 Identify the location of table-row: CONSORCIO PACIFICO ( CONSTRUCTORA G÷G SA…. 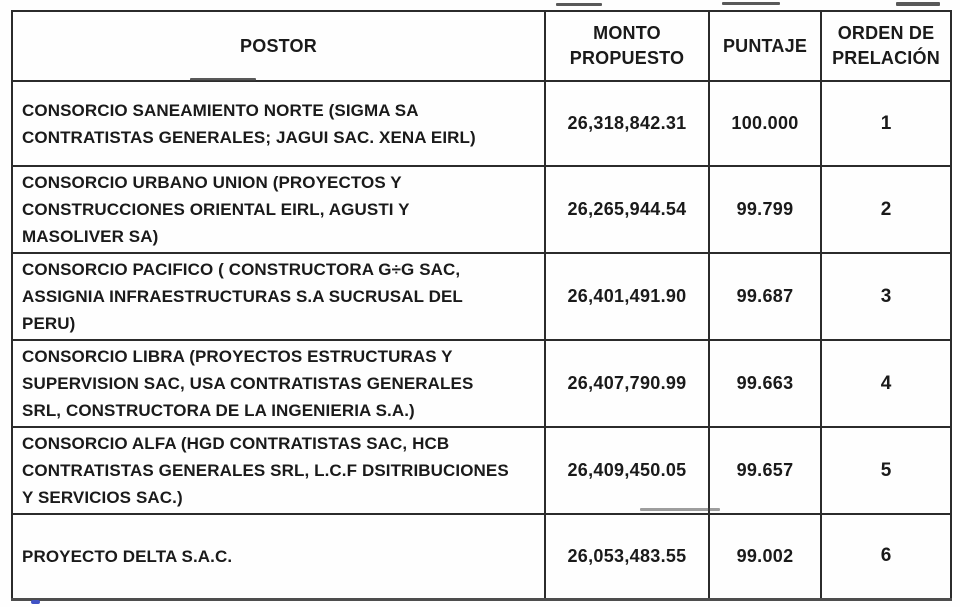
(481, 296).